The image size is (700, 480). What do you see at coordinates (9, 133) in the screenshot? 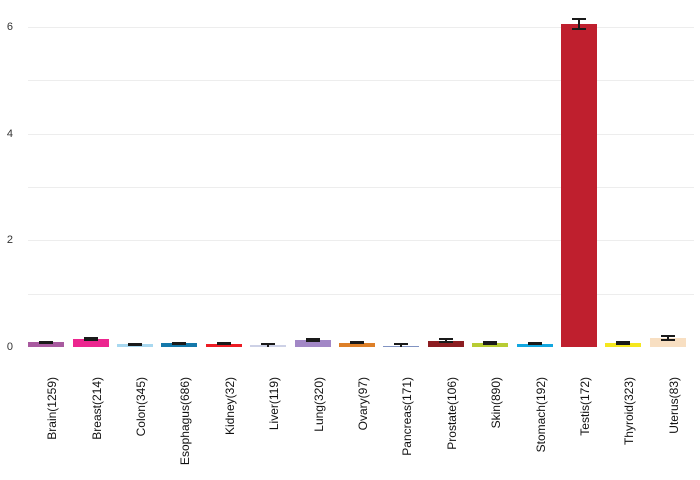
I see `y-tick-label-4: 4` at bounding box center [9, 133].